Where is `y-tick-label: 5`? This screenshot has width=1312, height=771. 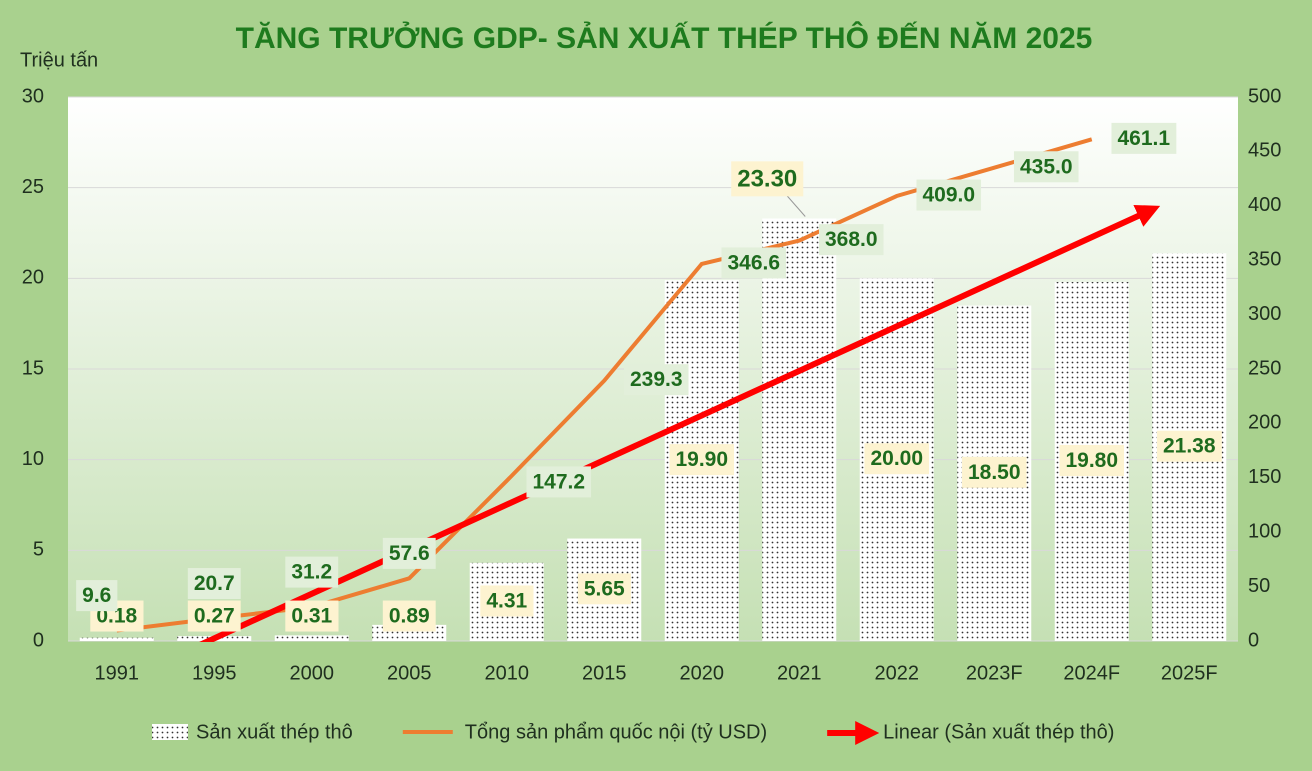
y-tick-label: 5 is located at coordinates (38, 550).